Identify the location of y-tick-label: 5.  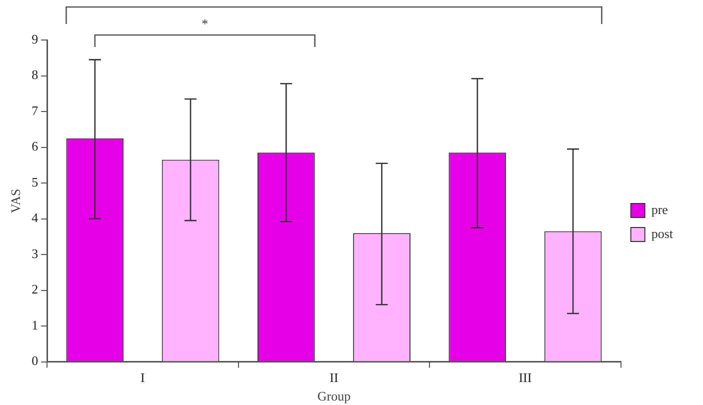
(35, 182).